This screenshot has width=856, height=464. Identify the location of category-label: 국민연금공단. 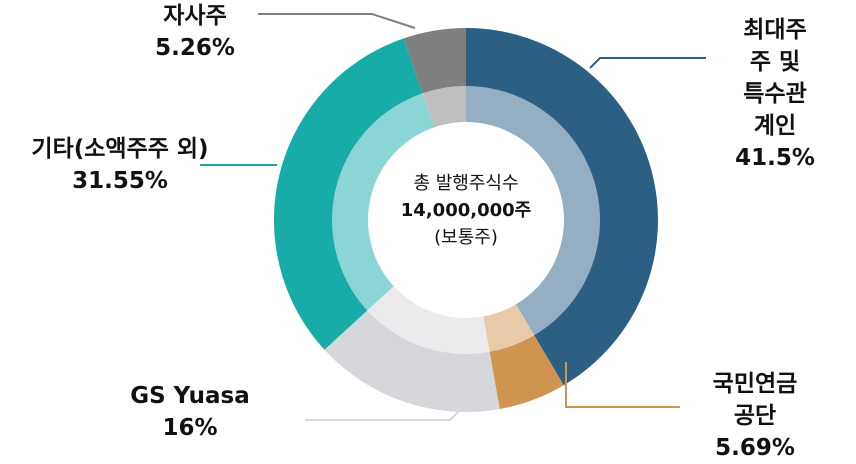
(755, 400).